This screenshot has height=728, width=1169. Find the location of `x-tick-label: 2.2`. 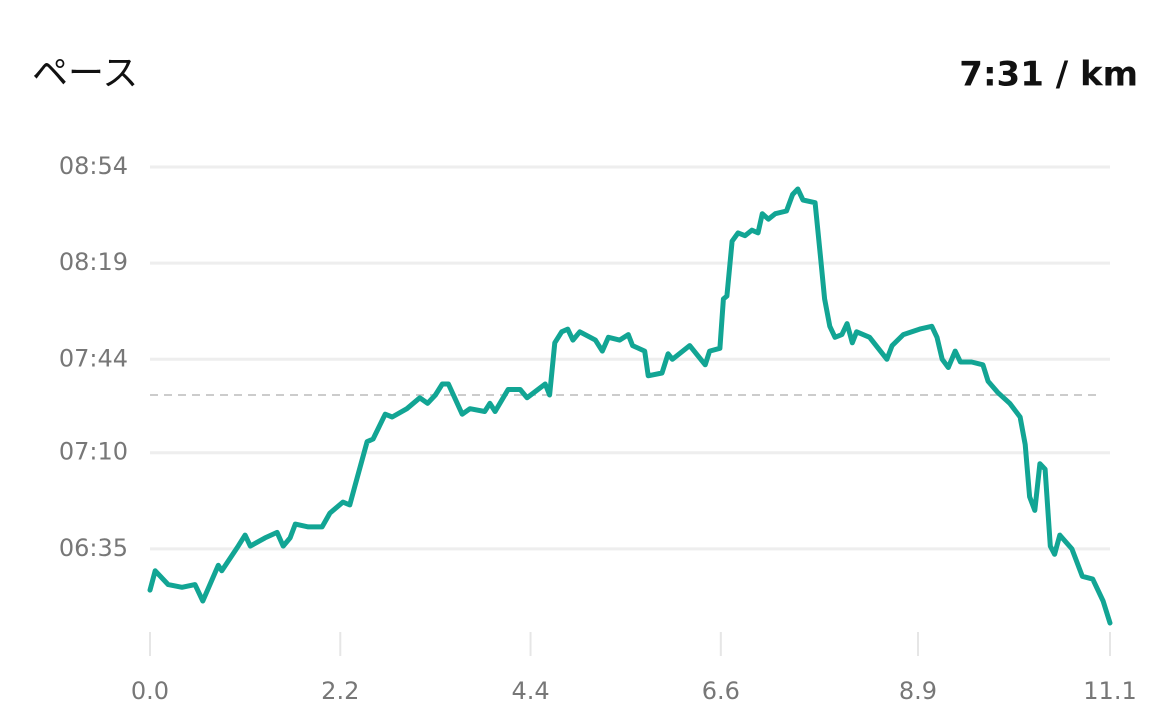

x-tick-label: 2.2 is located at coordinates (340, 691).